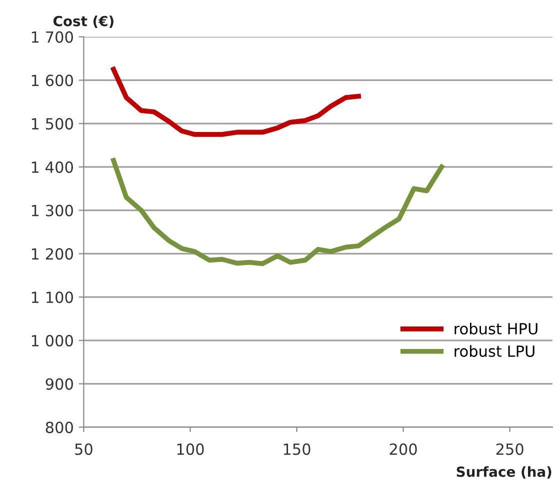 Image resolution: width=558 pixels, height=491 pixels. Describe the element at coordinates (59, 384) in the screenshot. I see `y-tick-label: 900` at that location.